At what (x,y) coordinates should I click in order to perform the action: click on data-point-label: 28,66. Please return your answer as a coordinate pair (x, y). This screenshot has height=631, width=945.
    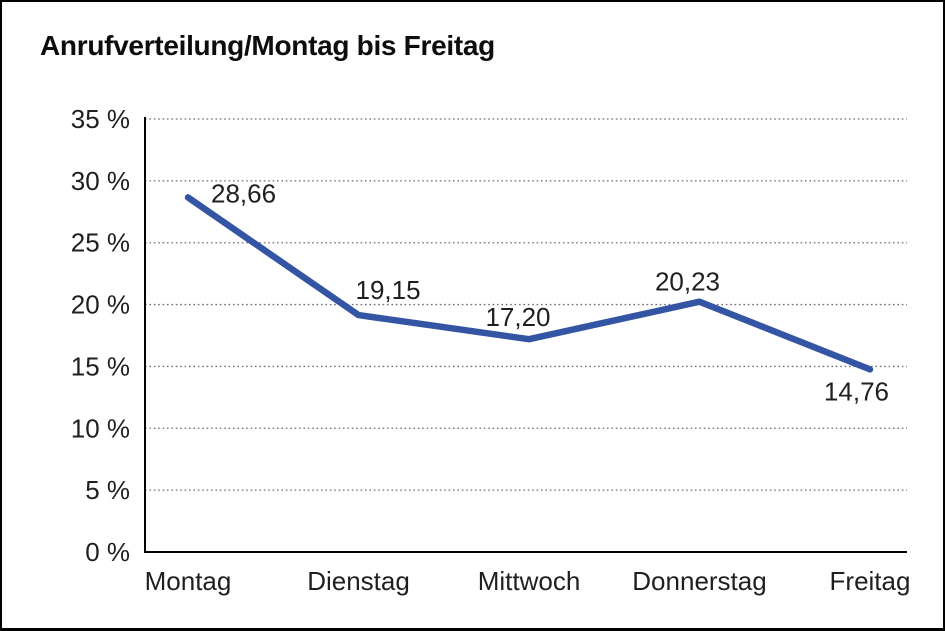
    Looking at the image, I should click on (243, 193).